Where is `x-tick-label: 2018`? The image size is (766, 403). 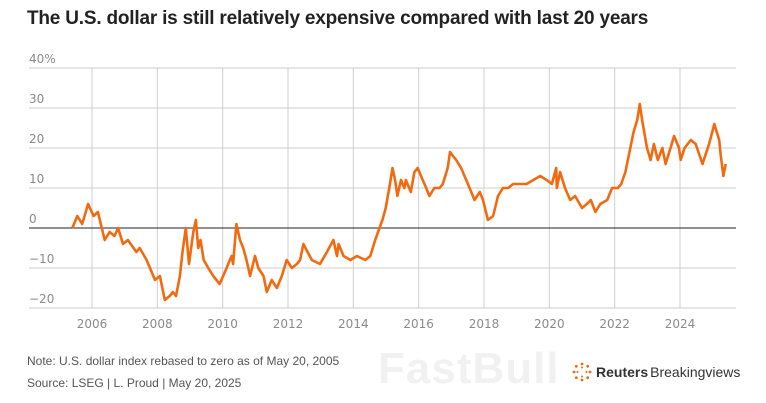
x-tick-label: 2018 is located at coordinates (484, 324).